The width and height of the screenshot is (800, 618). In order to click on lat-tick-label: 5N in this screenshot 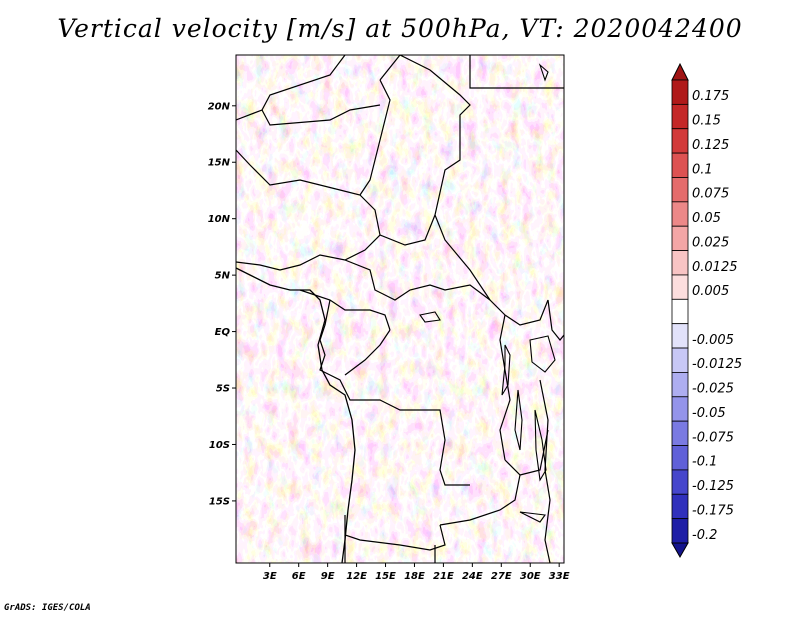, I will do `click(223, 276)`.